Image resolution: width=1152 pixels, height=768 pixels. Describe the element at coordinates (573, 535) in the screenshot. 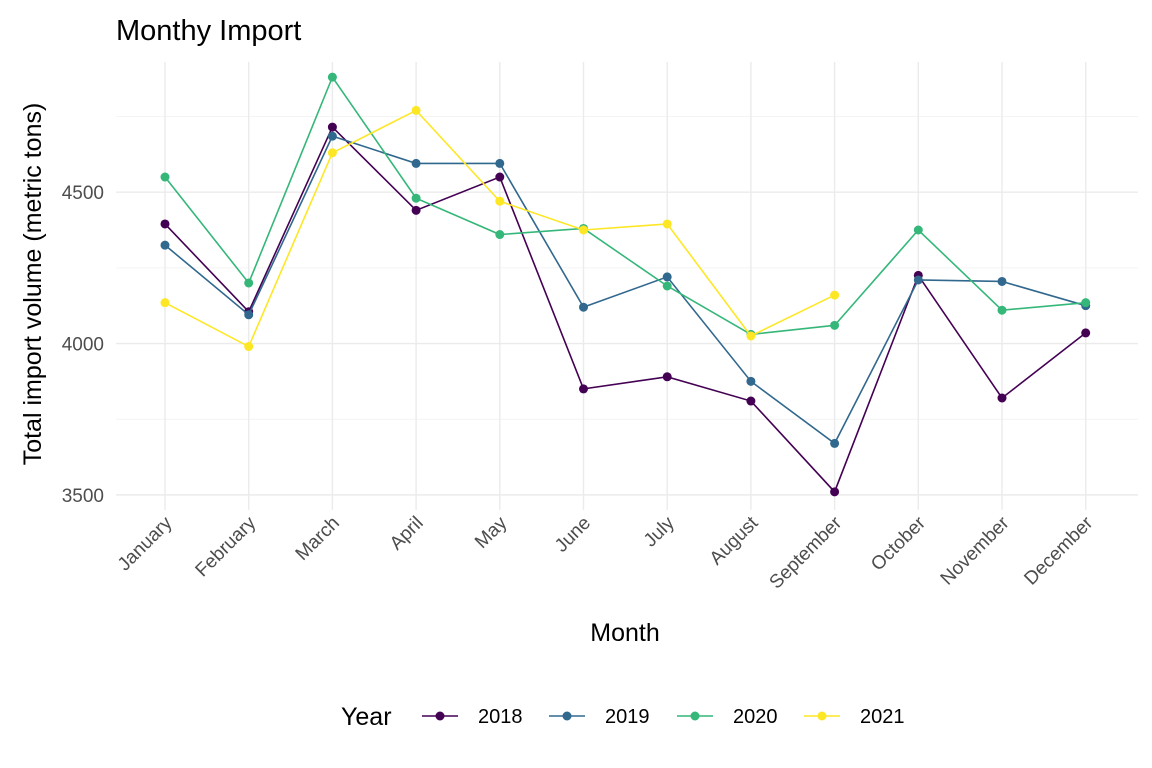

I see `x-tick-label: June` at that location.